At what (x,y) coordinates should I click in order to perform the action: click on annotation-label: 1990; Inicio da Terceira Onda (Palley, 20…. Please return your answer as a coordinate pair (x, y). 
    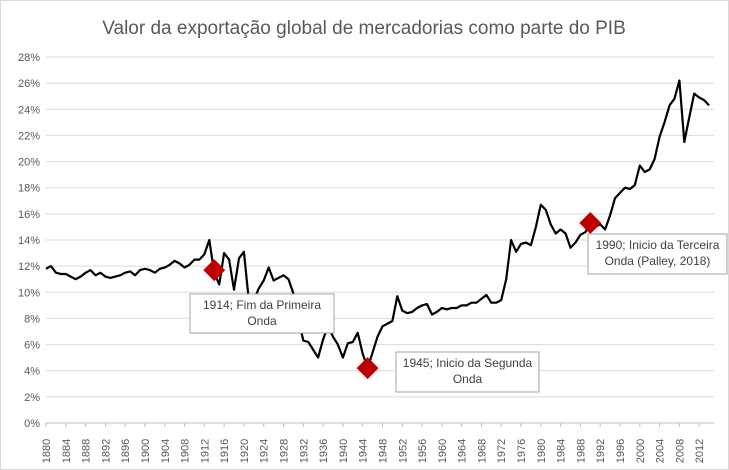
    Looking at the image, I should click on (657, 254).